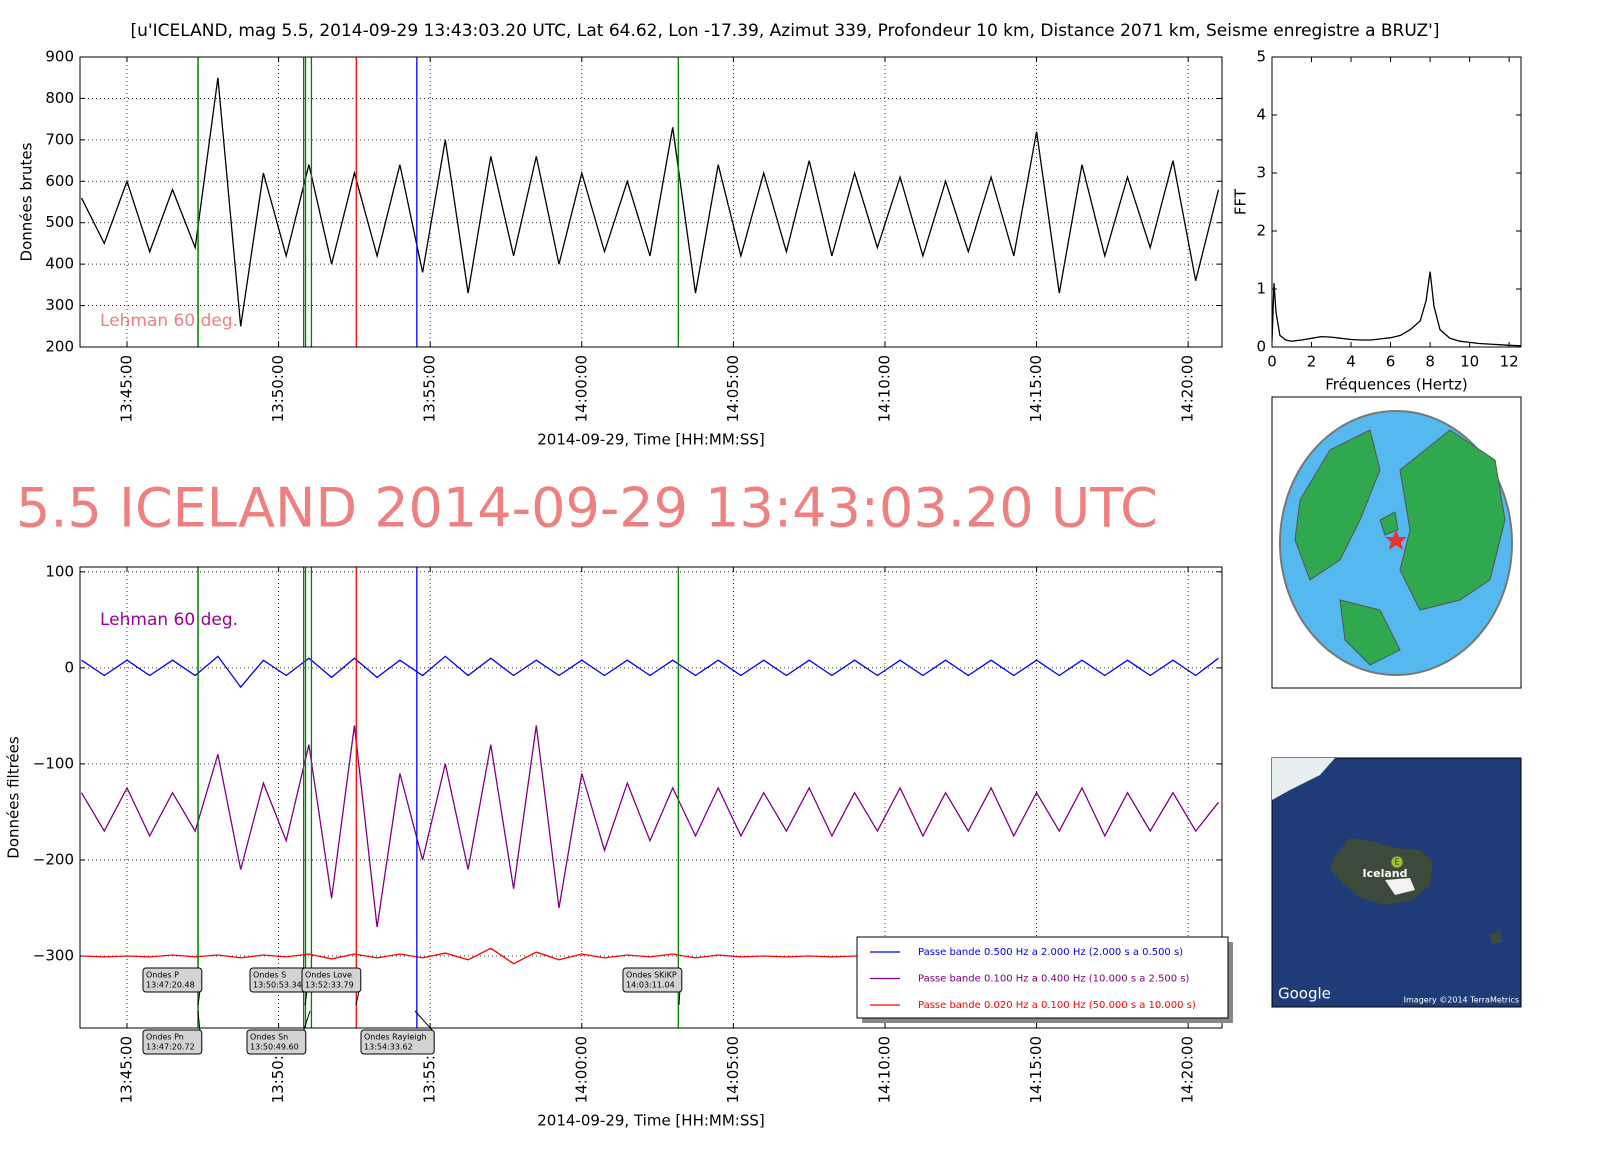 Image resolution: width=1600 pixels, height=1165 pixels. I want to click on y-tick-label: 100, so click(59, 571).